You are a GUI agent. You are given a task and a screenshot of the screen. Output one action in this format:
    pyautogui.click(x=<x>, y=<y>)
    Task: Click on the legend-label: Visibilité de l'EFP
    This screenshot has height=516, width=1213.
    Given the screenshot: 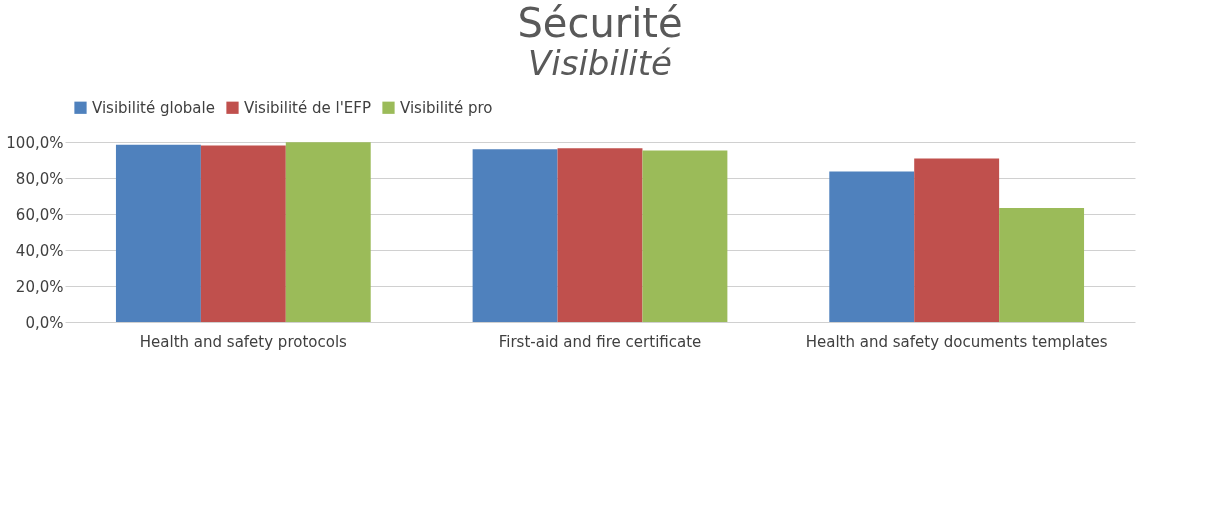 What is the action you would take?
    pyautogui.click(x=307, y=107)
    